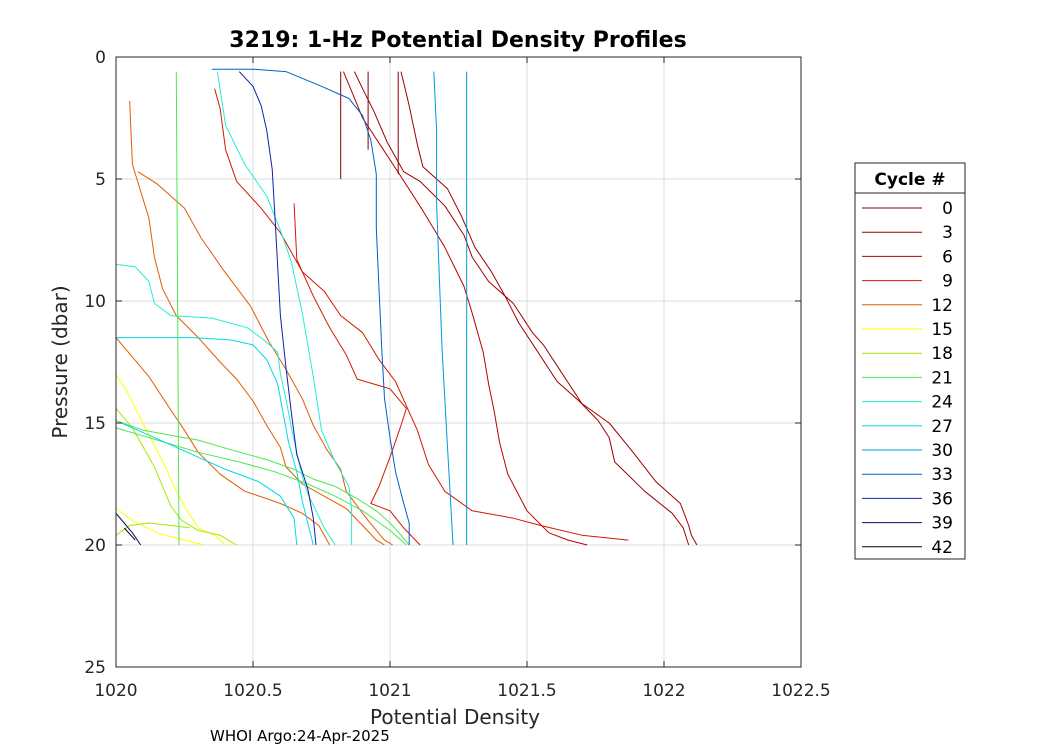 The width and height of the screenshot is (1050, 750). Describe the element at coordinates (389, 691) in the screenshot. I see `x-tick-label: 1021` at that location.